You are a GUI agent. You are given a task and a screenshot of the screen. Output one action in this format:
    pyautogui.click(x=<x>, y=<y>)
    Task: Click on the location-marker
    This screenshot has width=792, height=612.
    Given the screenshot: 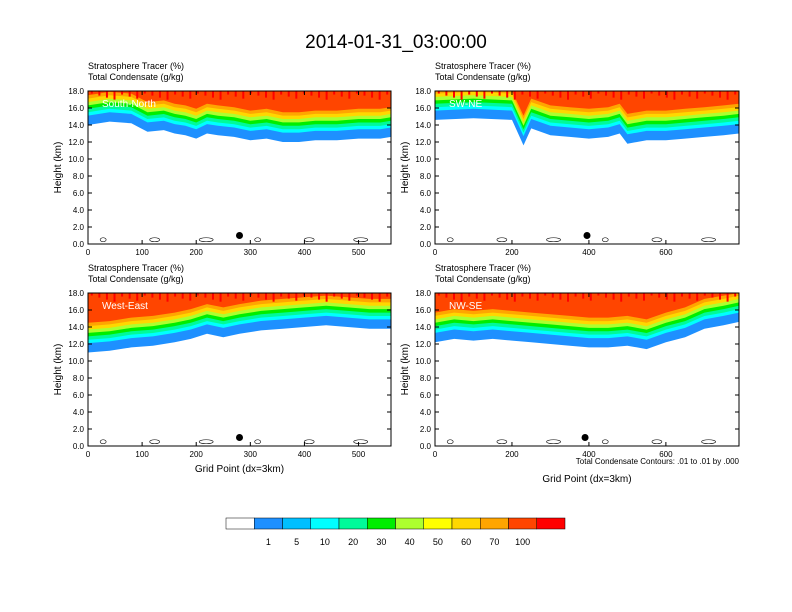 What is the action you would take?
    pyautogui.click(x=585, y=437)
    